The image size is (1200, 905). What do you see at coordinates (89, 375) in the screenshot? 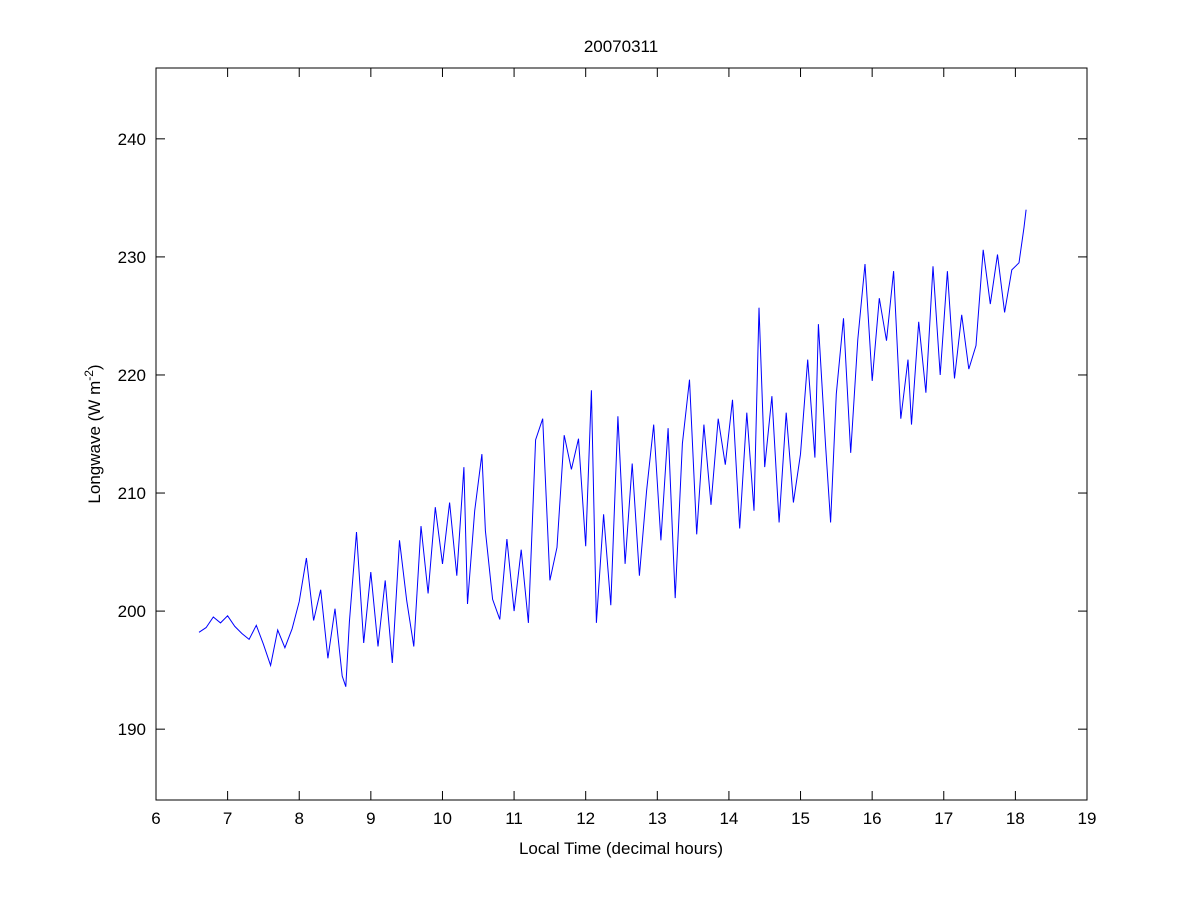
I see `y-axis-label-superscript: -2` at bounding box center [89, 375].